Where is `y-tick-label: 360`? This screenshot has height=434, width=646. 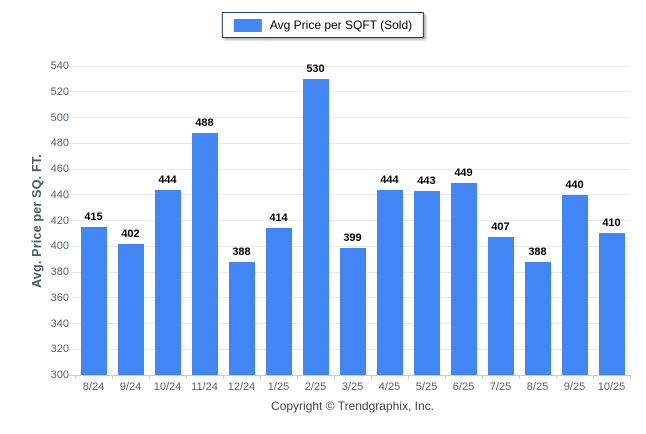 y-tick-label: 360 is located at coordinates (59, 297).